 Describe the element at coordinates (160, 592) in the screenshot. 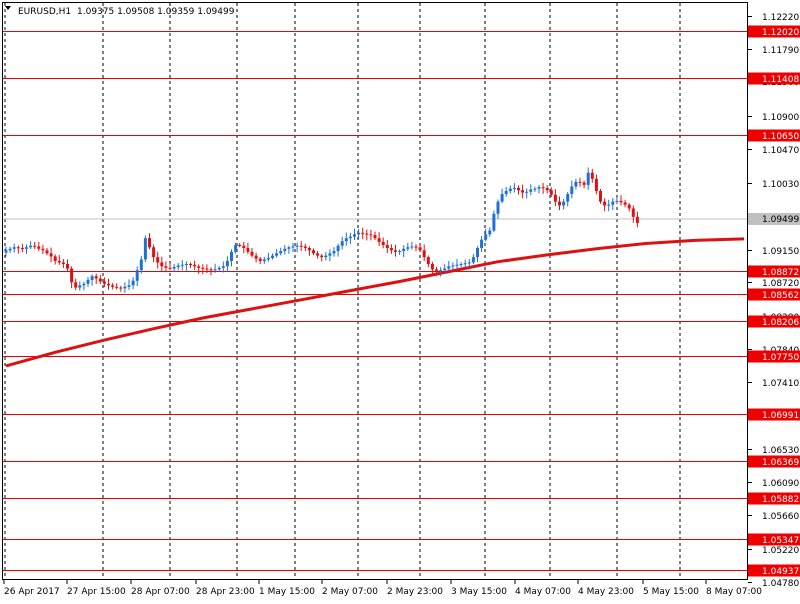

I see `x-tick-label: 28 Apr 07:00` at that location.